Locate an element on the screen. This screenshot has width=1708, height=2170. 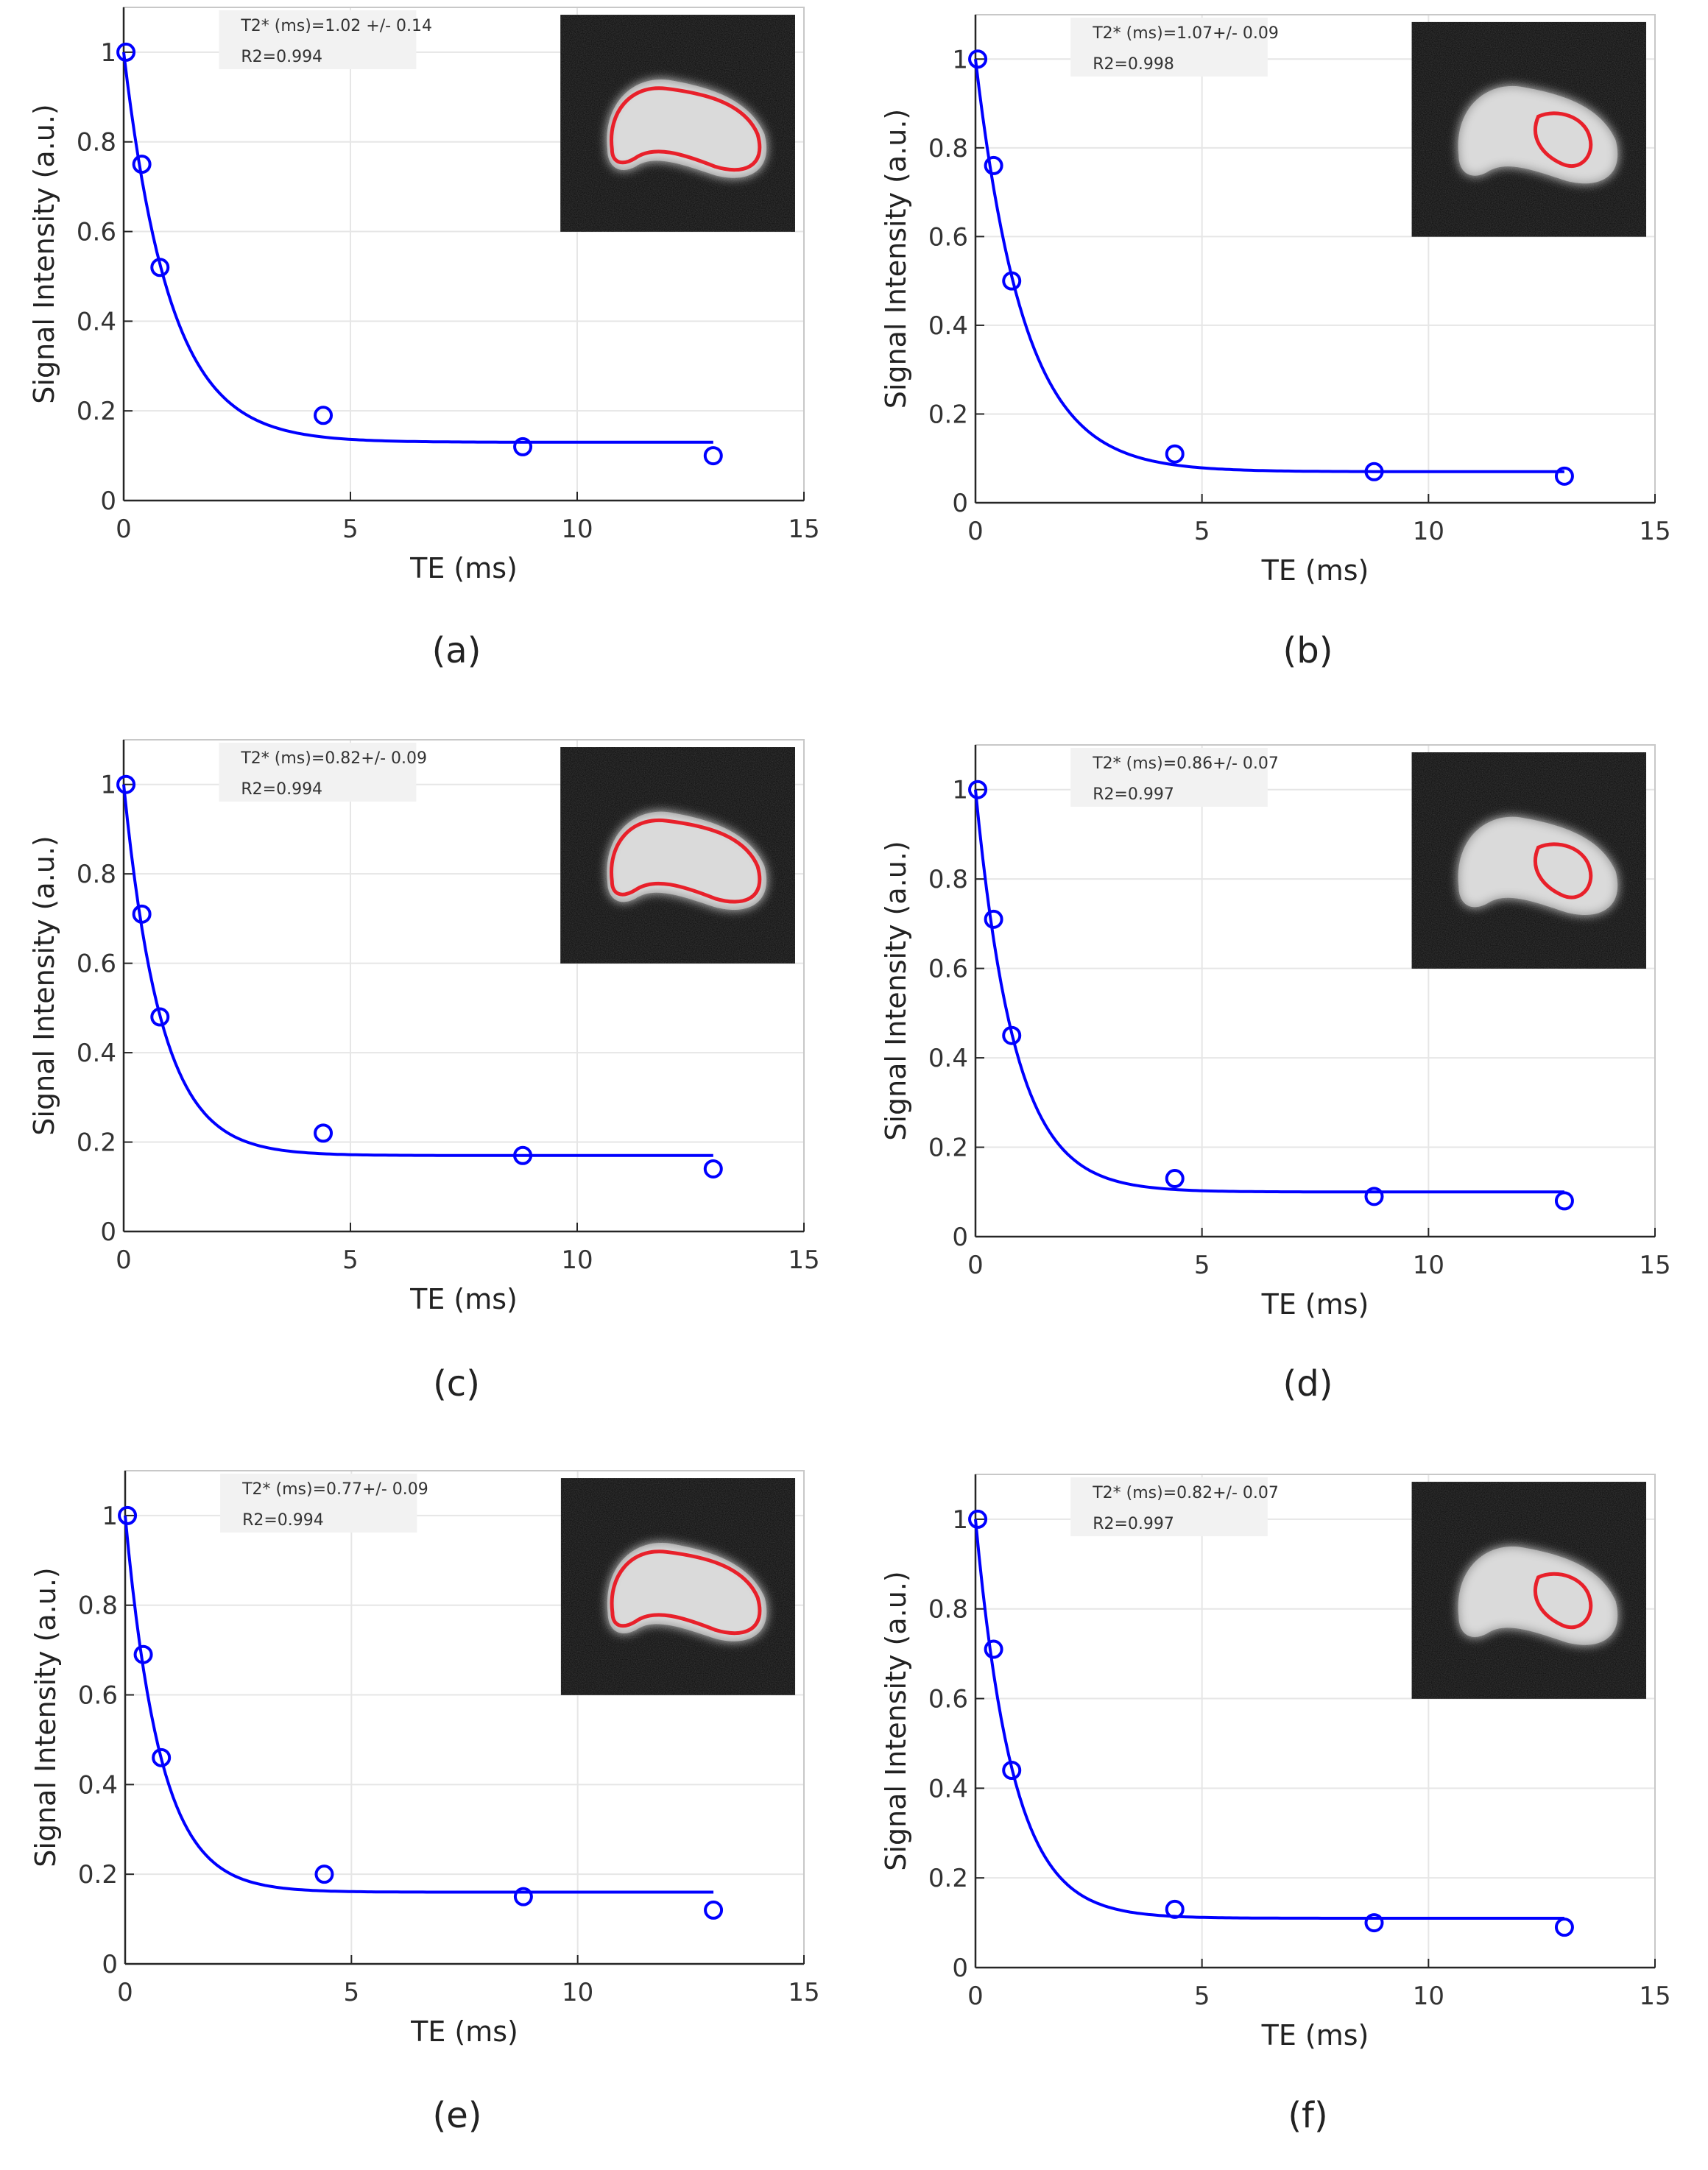
annotation-text: R2=0.998 is located at coordinates (1133, 64).